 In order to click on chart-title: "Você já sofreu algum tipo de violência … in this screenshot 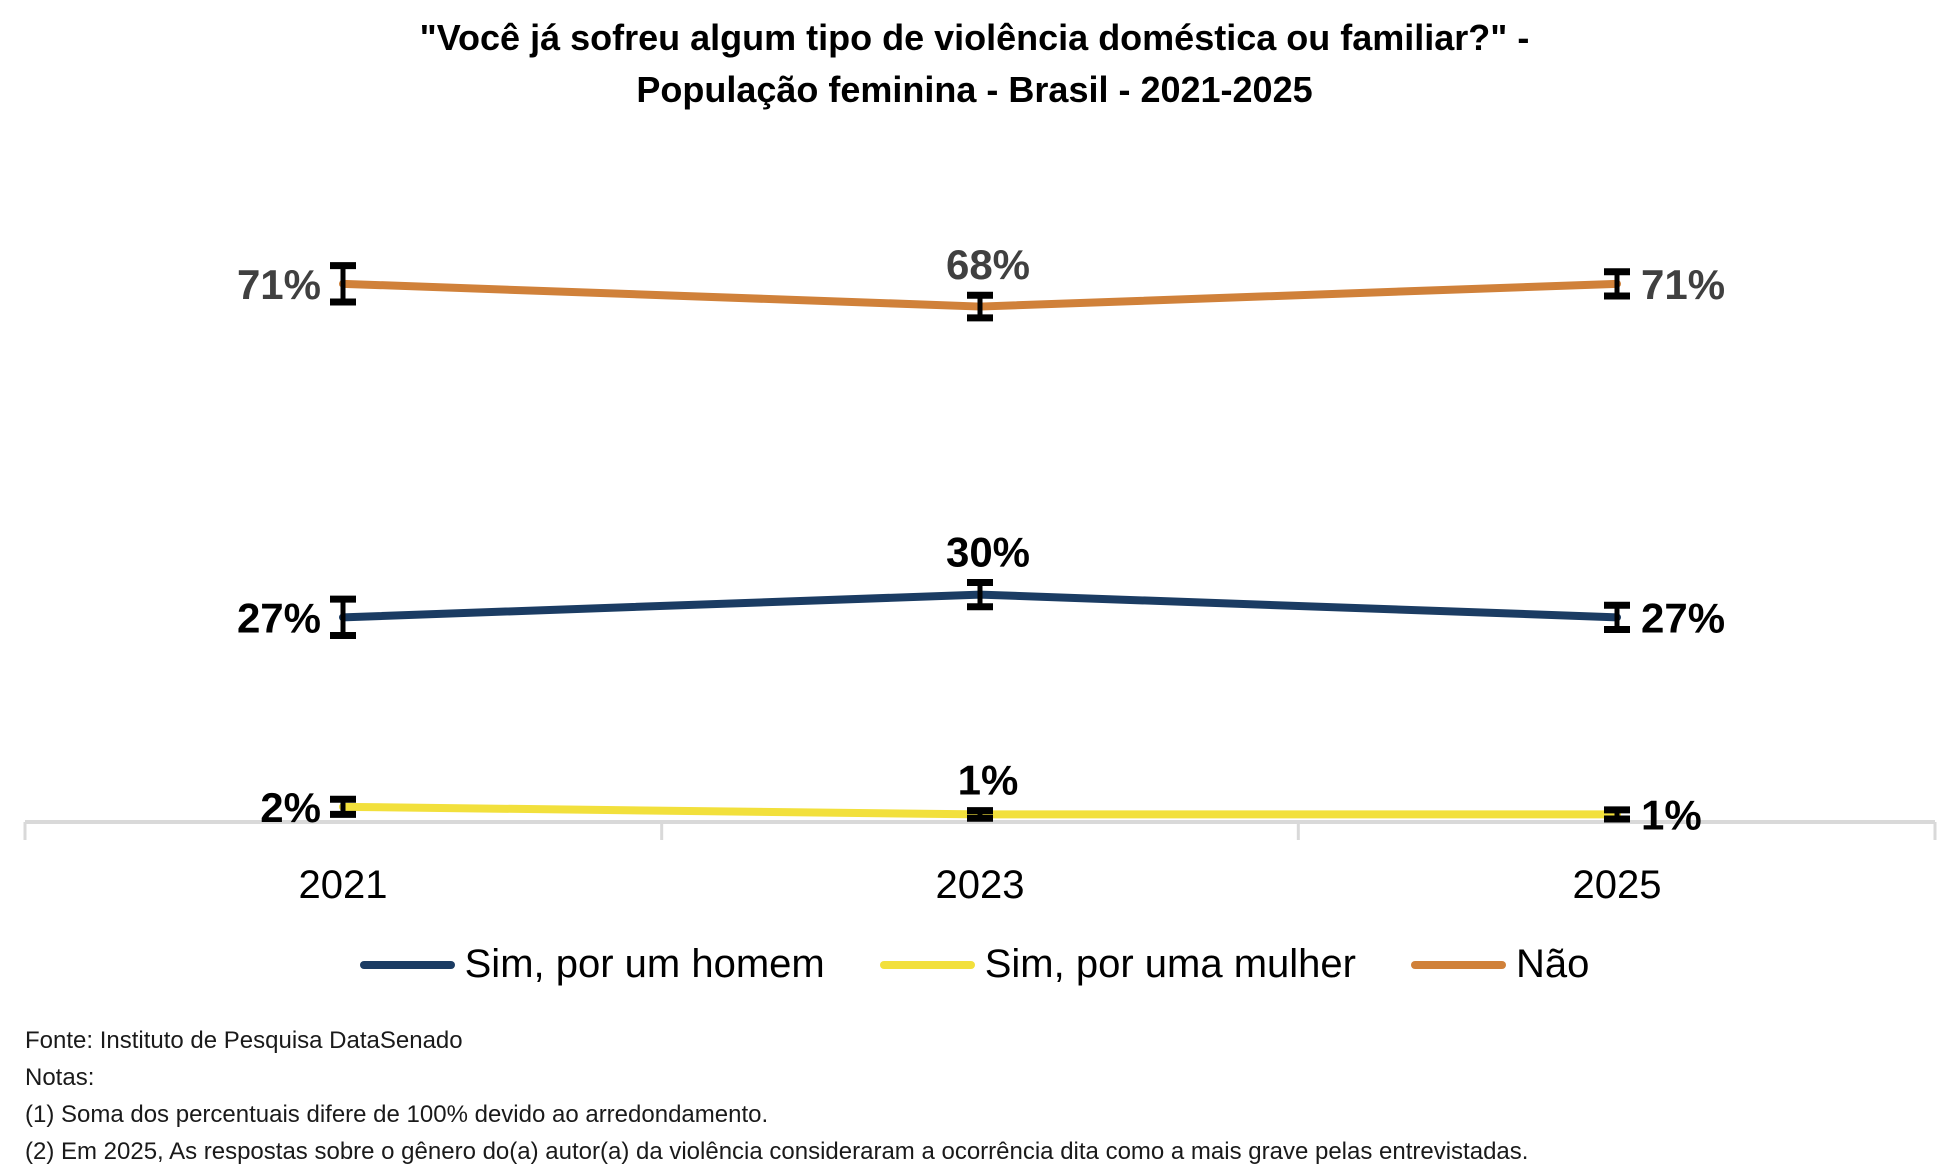, I will do `click(974, 64)`.